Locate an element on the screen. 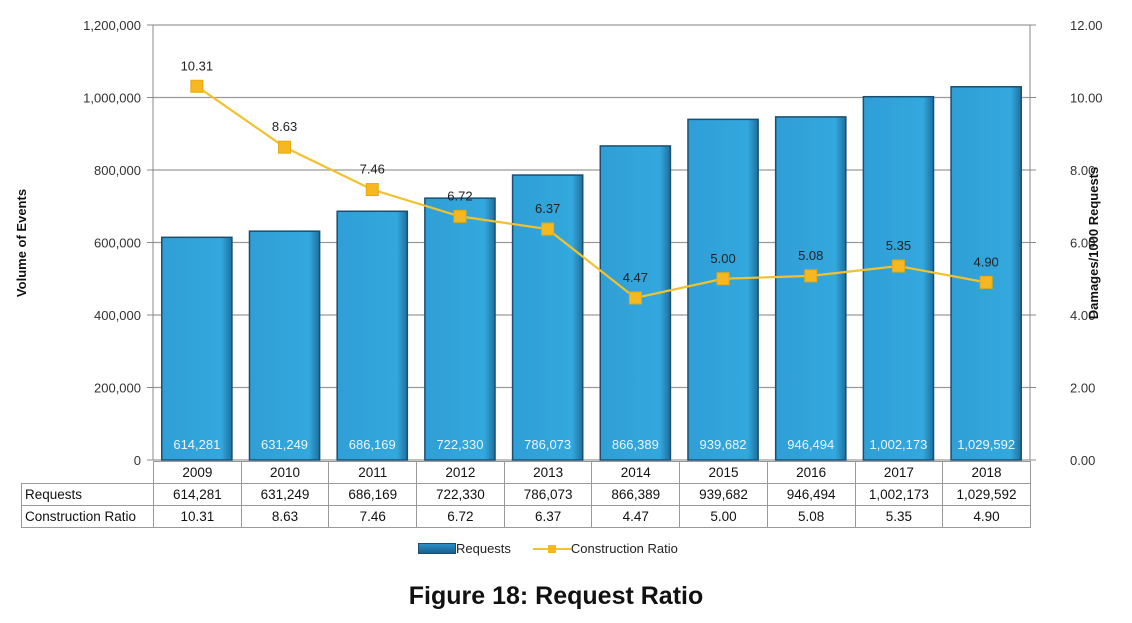 The image size is (1132, 623). legend-ratio: Construction Ratio is located at coordinates (624, 548).